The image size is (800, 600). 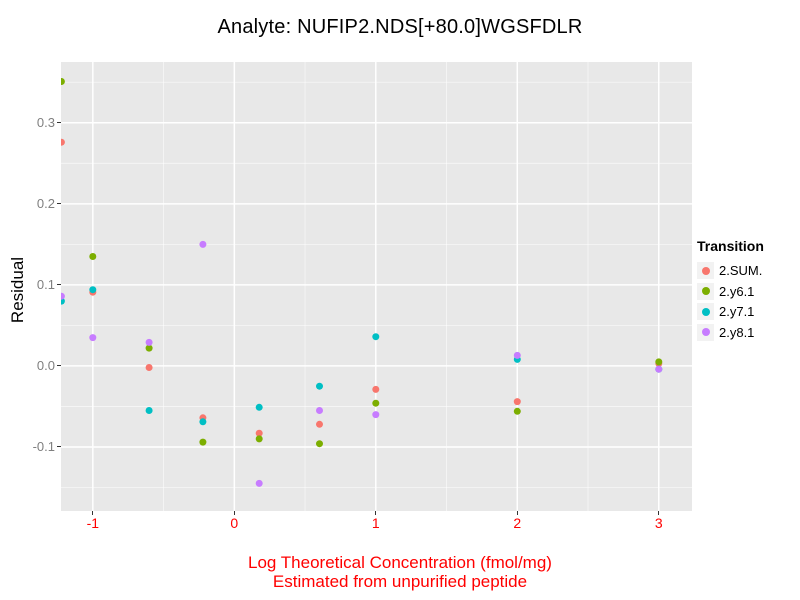 I want to click on x-axis-title-line2: Estimated from unpurified peptide, so click(x=400, y=581).